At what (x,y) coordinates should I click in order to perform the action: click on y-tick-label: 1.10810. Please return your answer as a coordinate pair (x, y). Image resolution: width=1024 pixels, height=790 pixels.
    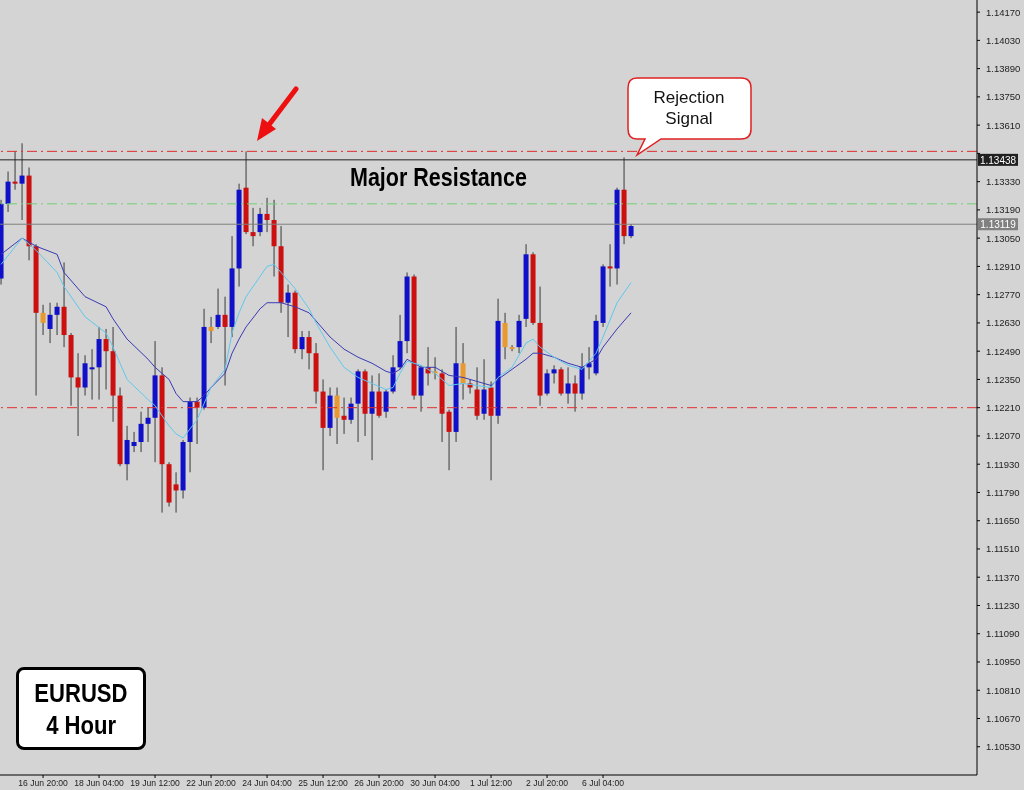
    Looking at the image, I should click on (1003, 690).